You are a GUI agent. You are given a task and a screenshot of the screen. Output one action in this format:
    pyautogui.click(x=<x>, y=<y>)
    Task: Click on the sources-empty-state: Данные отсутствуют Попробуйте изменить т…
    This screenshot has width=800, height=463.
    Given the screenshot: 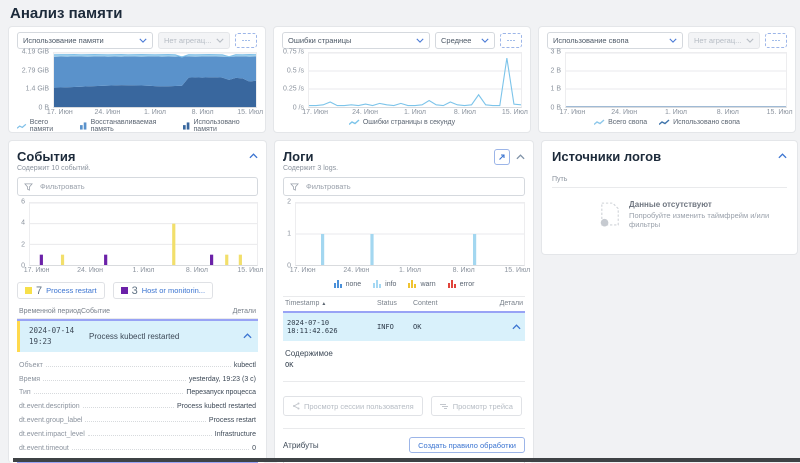 What is the action you would take?
    pyautogui.click(x=693, y=214)
    